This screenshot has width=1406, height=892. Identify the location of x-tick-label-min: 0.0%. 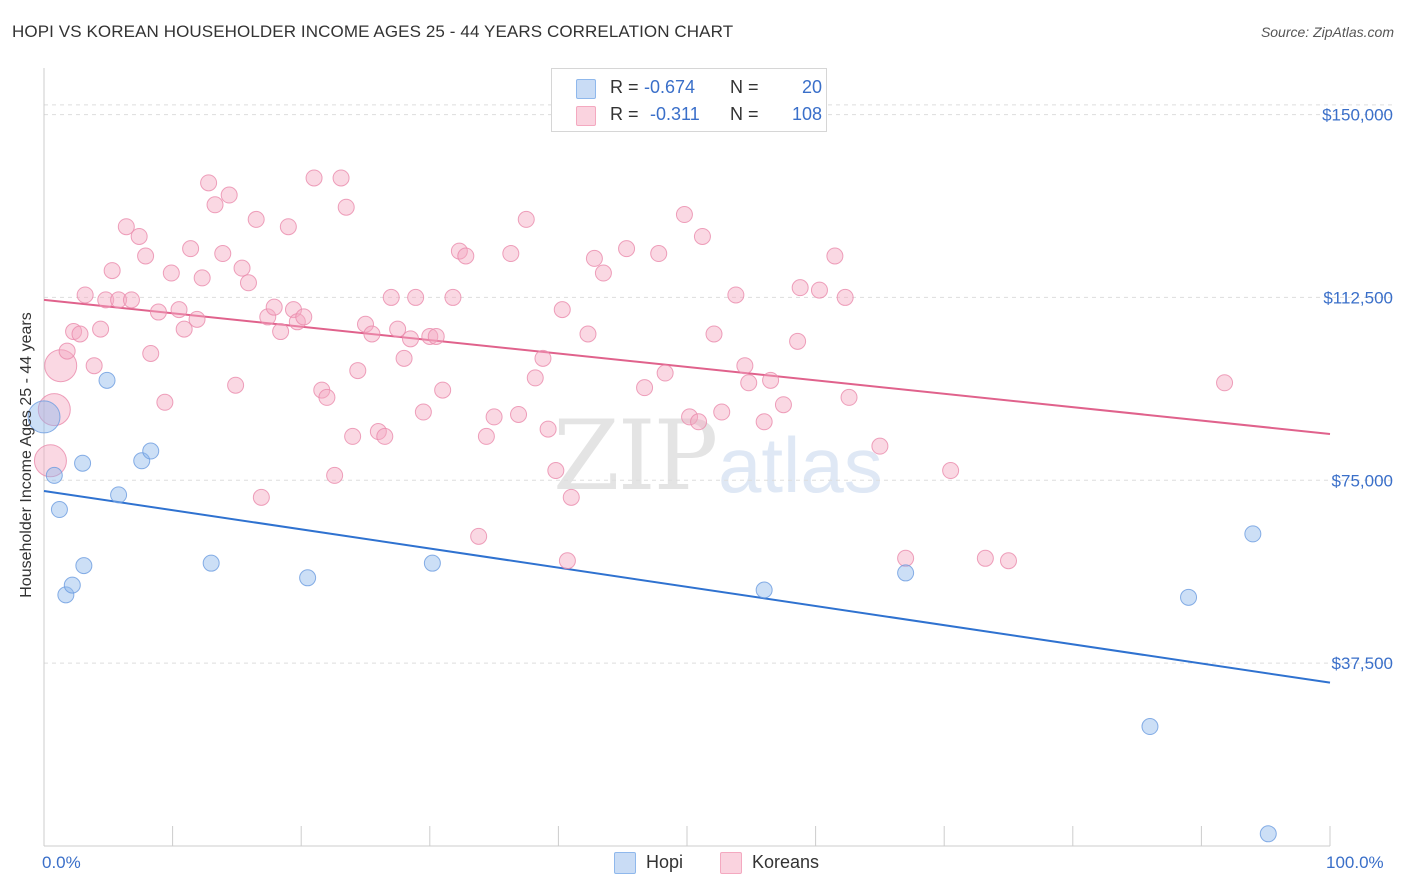
(61, 862).